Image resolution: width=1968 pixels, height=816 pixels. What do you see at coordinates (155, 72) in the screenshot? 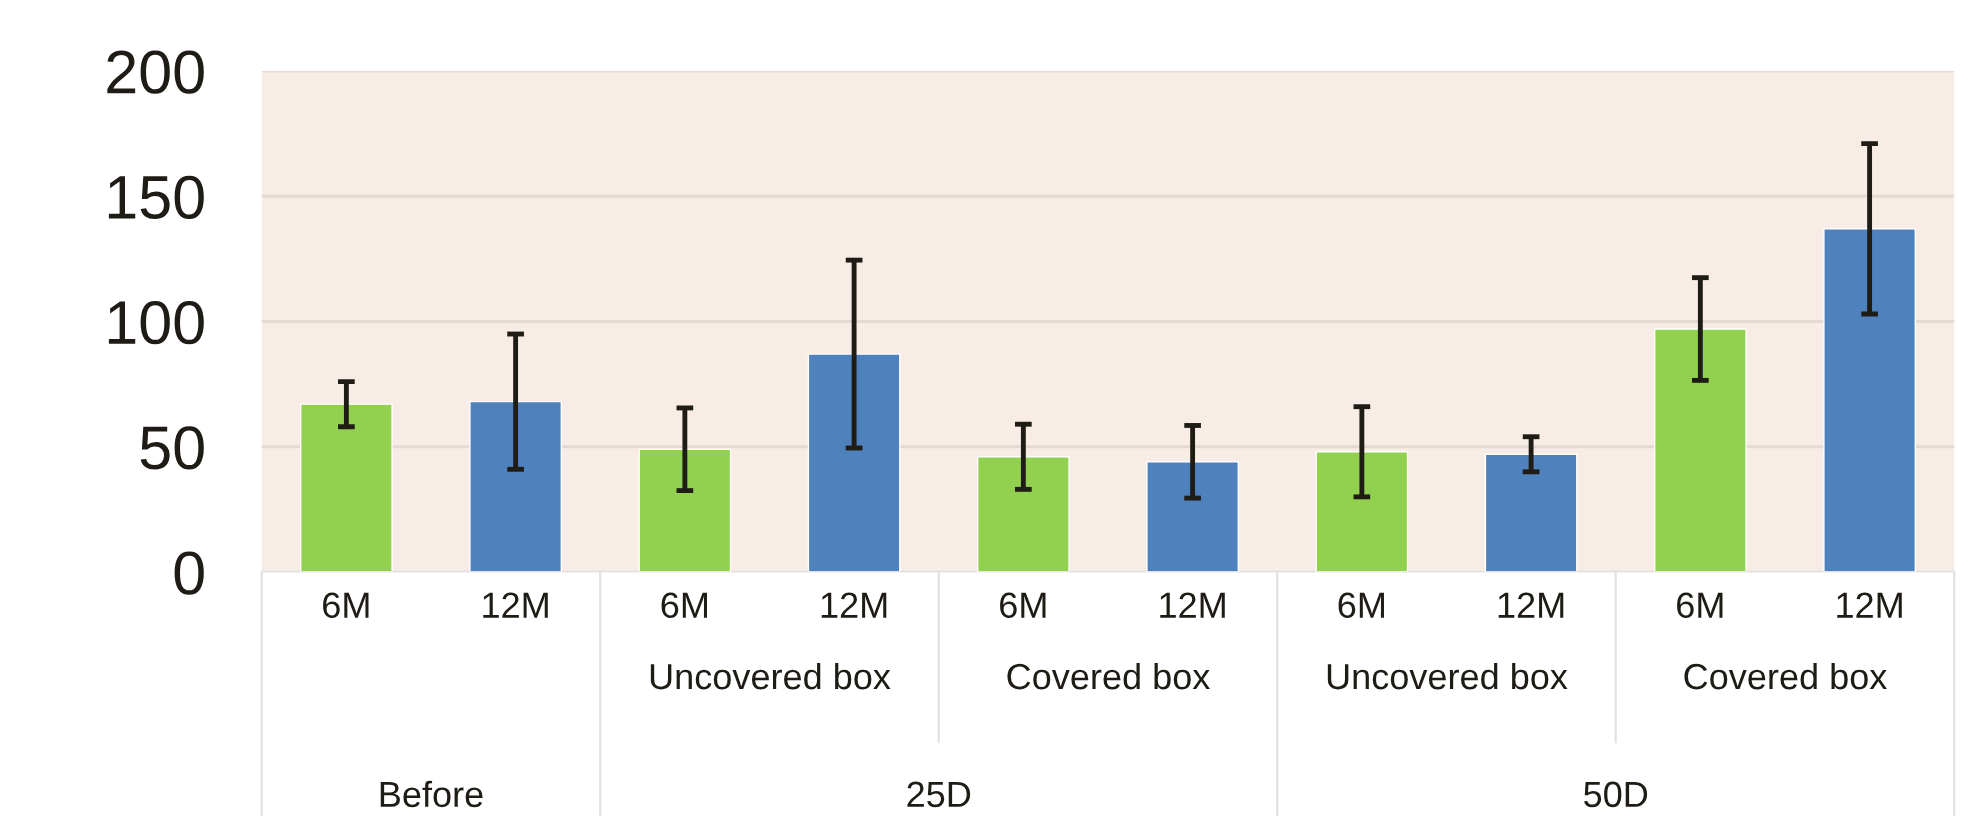
I see `y-tick-label: 200` at bounding box center [155, 72].